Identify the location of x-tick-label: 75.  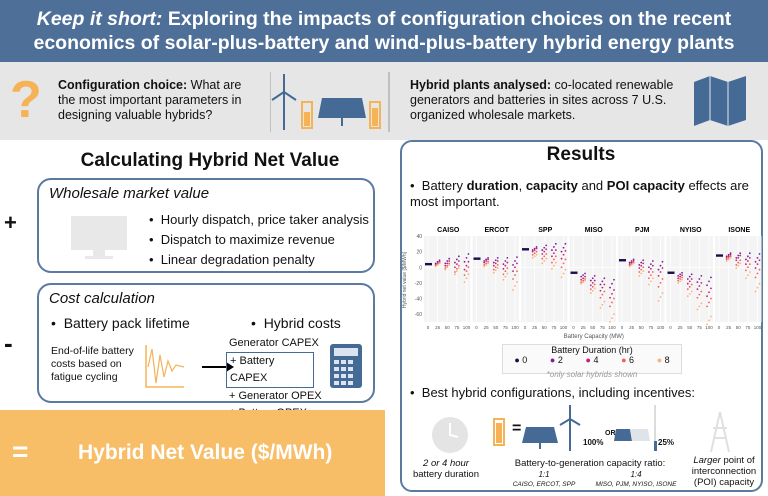
(748, 327).